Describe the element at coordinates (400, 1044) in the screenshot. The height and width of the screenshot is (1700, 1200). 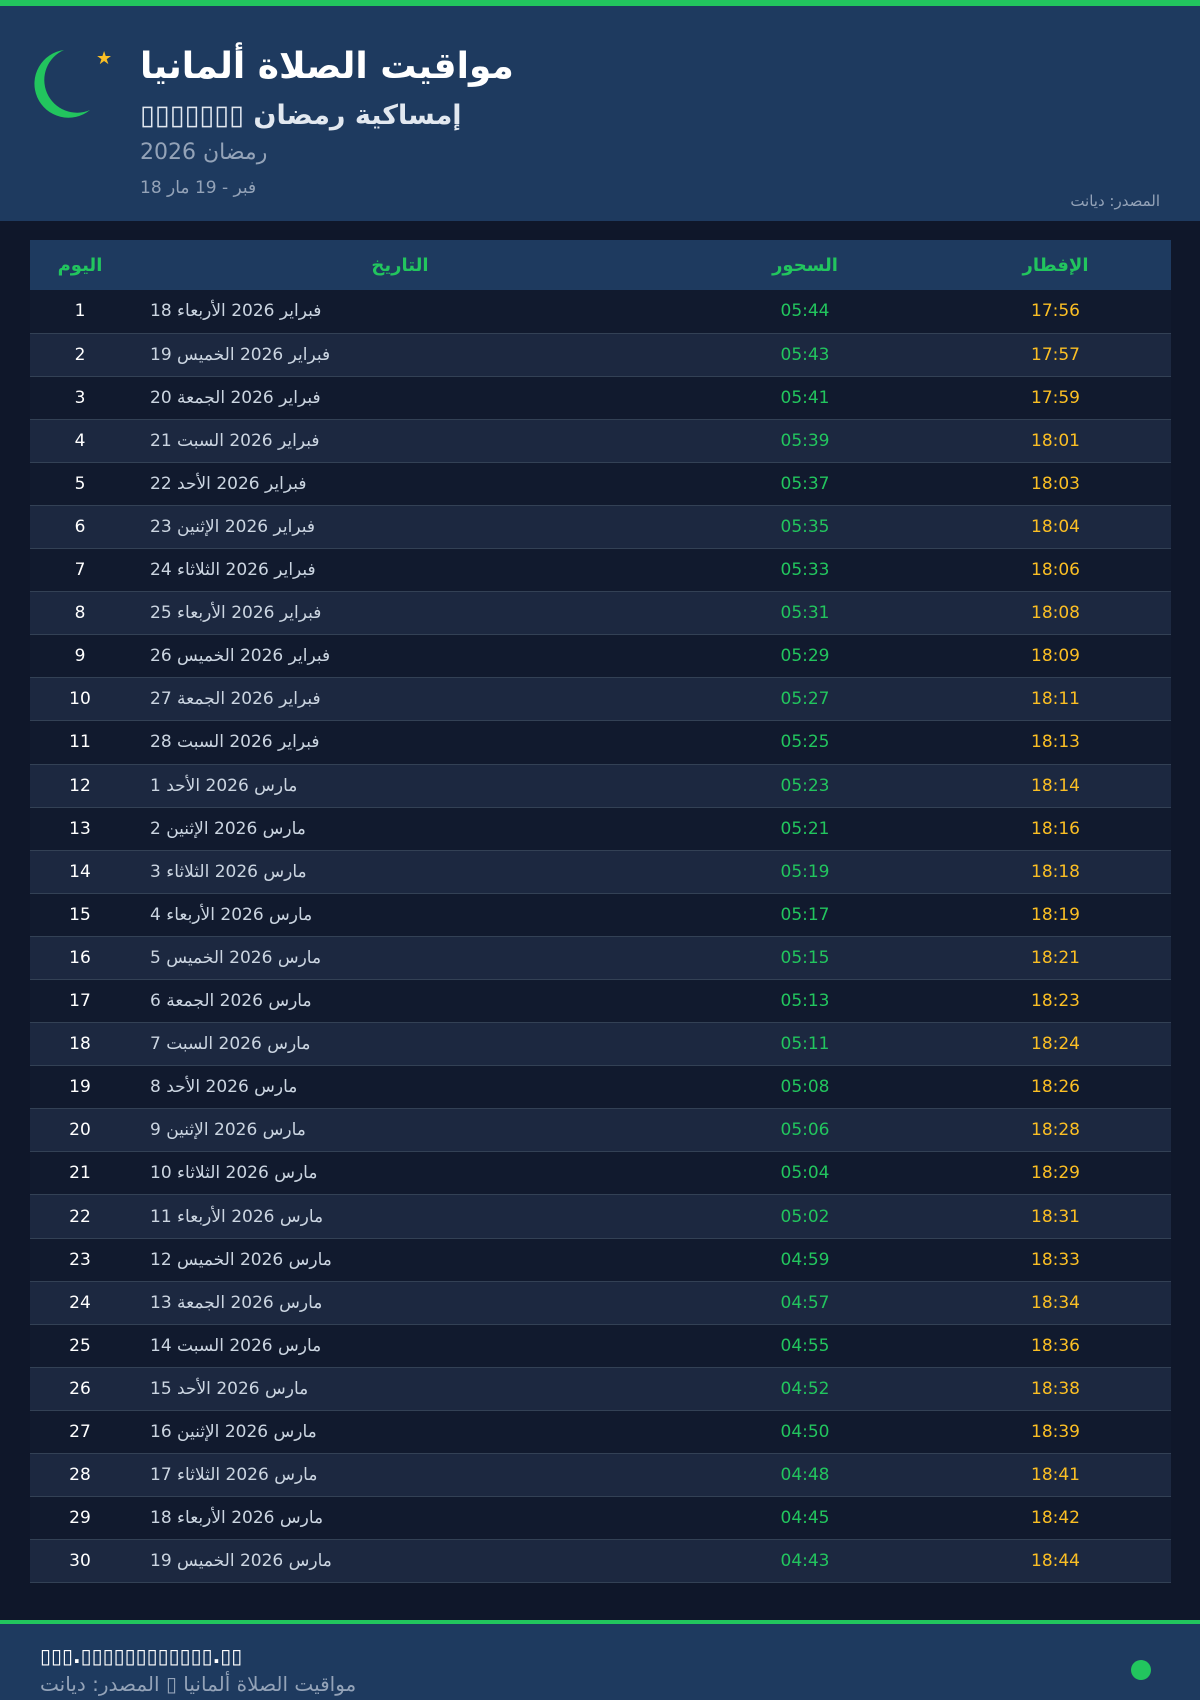
I see `cell-date: 7 مارس 2026 السبت` at that location.